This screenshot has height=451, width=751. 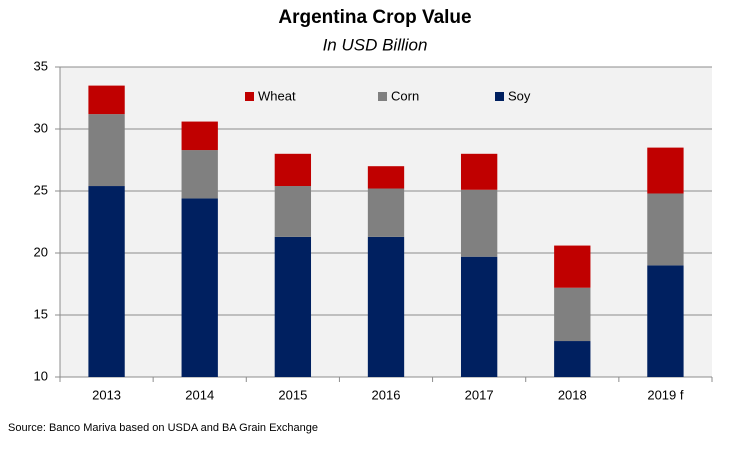 I want to click on legend-label: Wheat, so click(x=277, y=95).